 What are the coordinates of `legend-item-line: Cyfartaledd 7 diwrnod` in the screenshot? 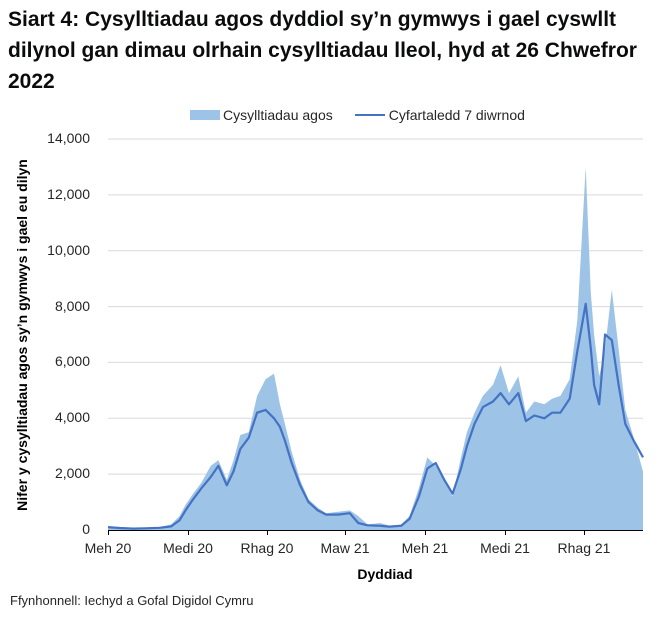 It's located at (439, 115).